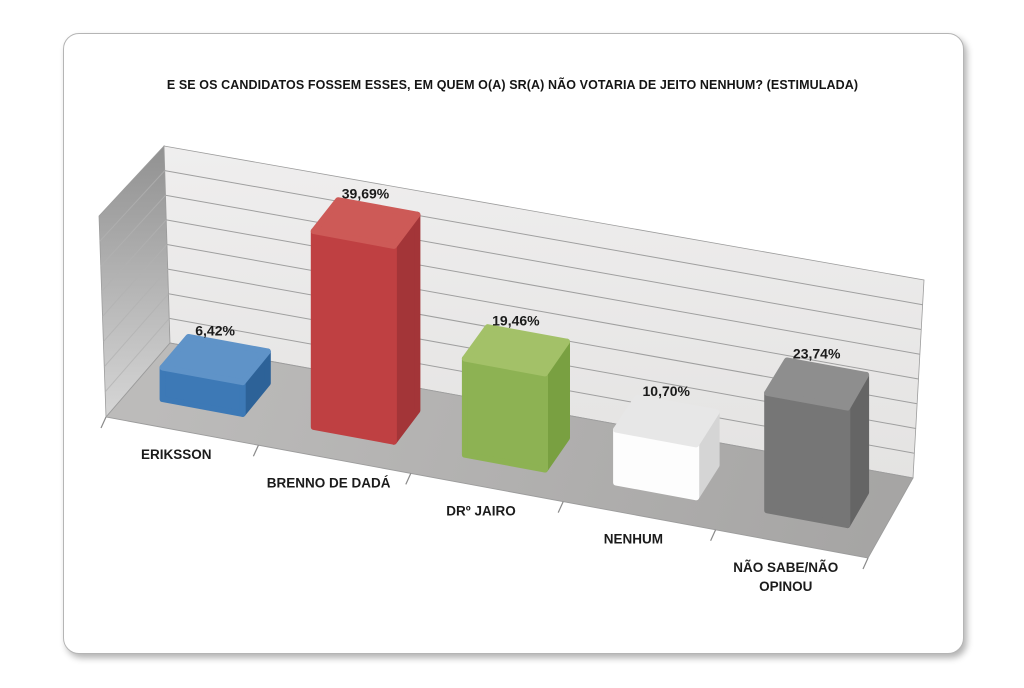 This screenshot has height=688, width=1024. Describe the element at coordinates (215, 330) in the screenshot. I see `value-label: 6,42%` at that location.